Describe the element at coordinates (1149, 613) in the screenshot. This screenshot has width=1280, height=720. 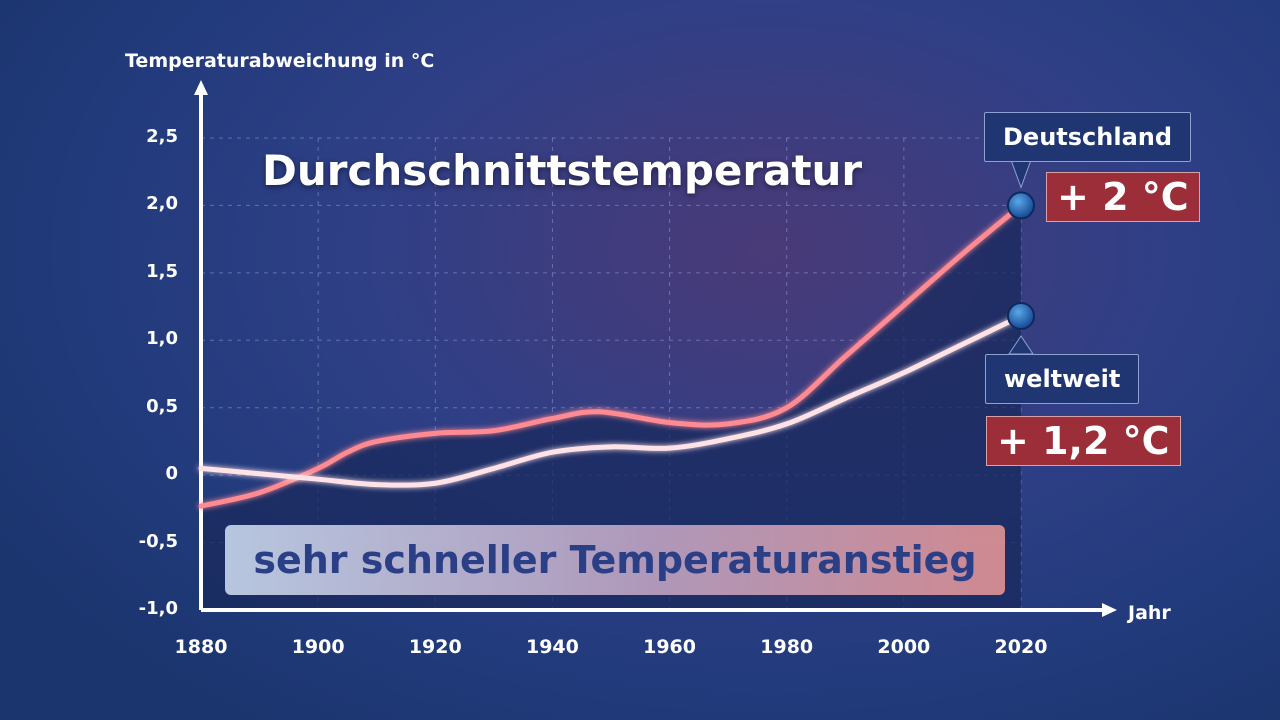
I see `x-axis-title: Jahr` at that location.